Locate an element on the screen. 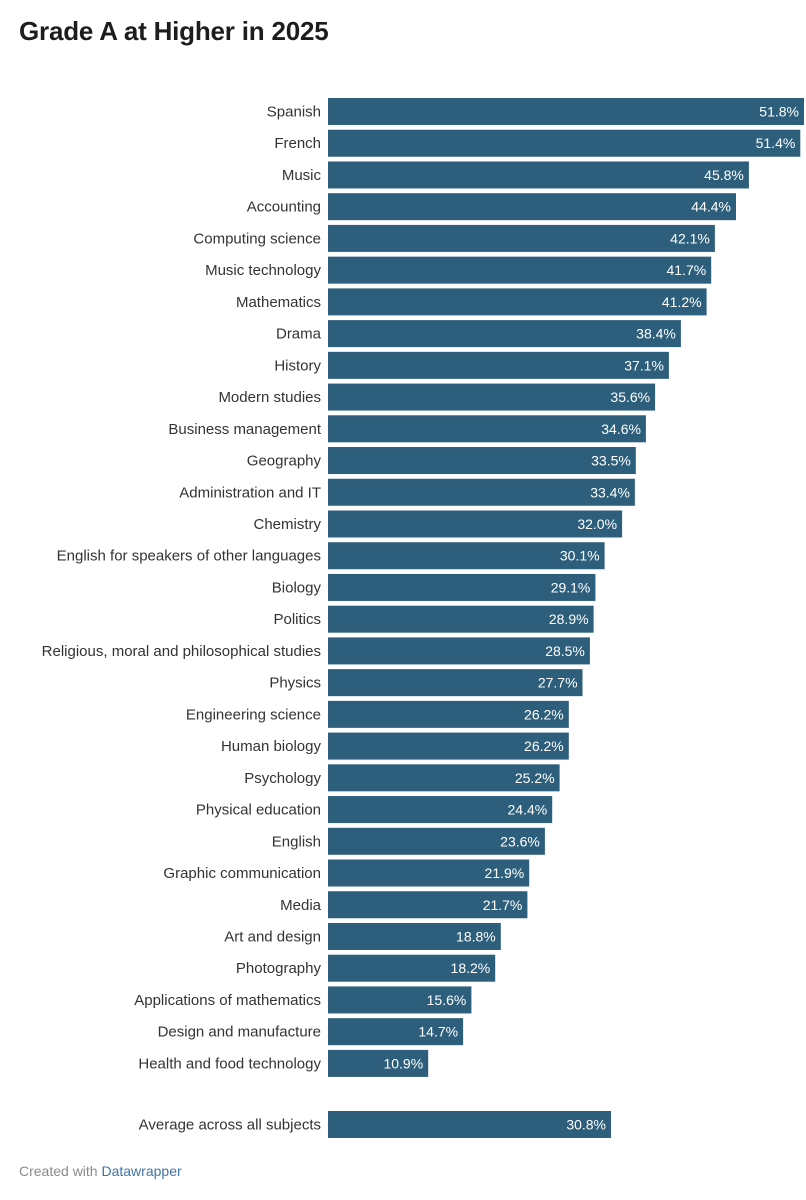 This screenshot has height=1200, width=806. subject-value-label: 27.7% is located at coordinates (558, 683).